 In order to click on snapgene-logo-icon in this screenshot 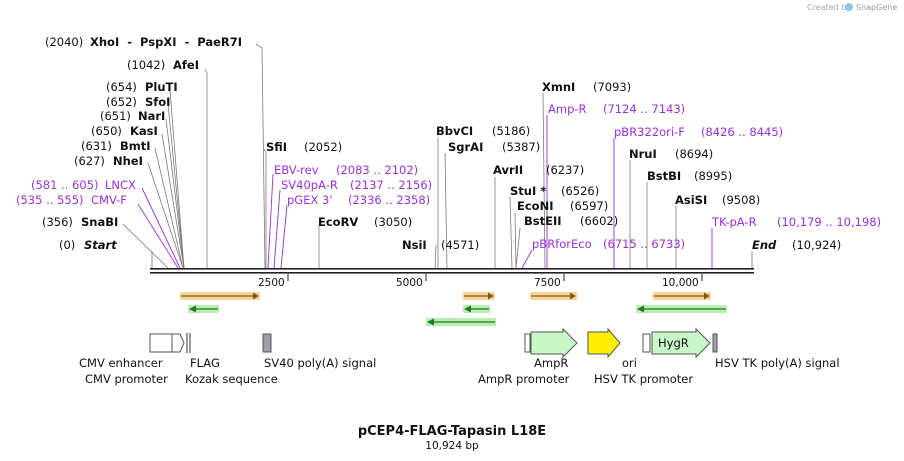, I will do `click(849, 7)`.